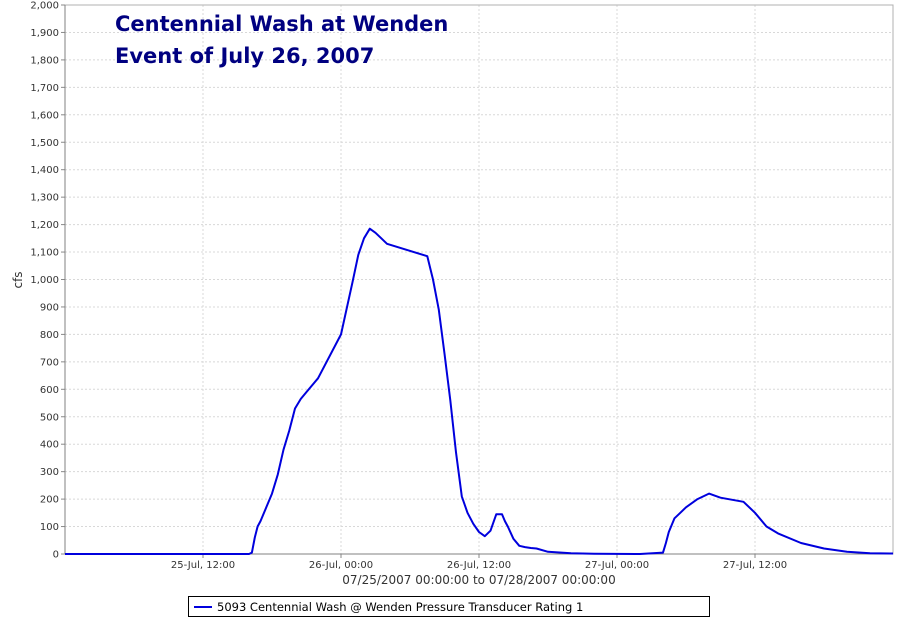  I want to click on y-tick-label: 1,500, so click(44, 143).